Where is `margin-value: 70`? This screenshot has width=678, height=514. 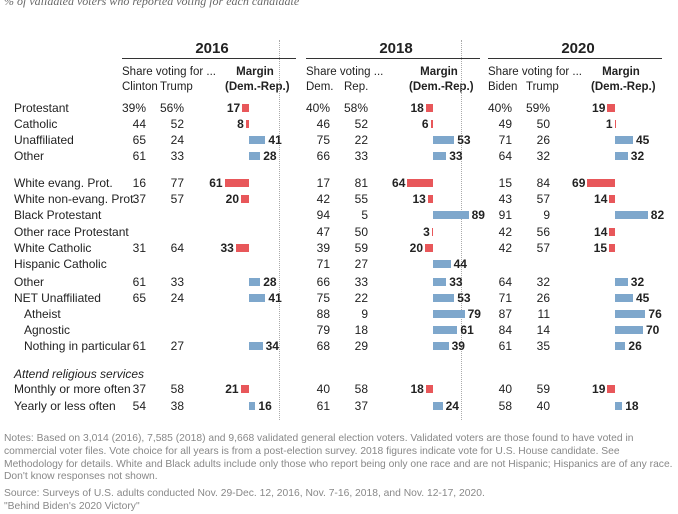
margin-value: 70 is located at coordinates (653, 330).